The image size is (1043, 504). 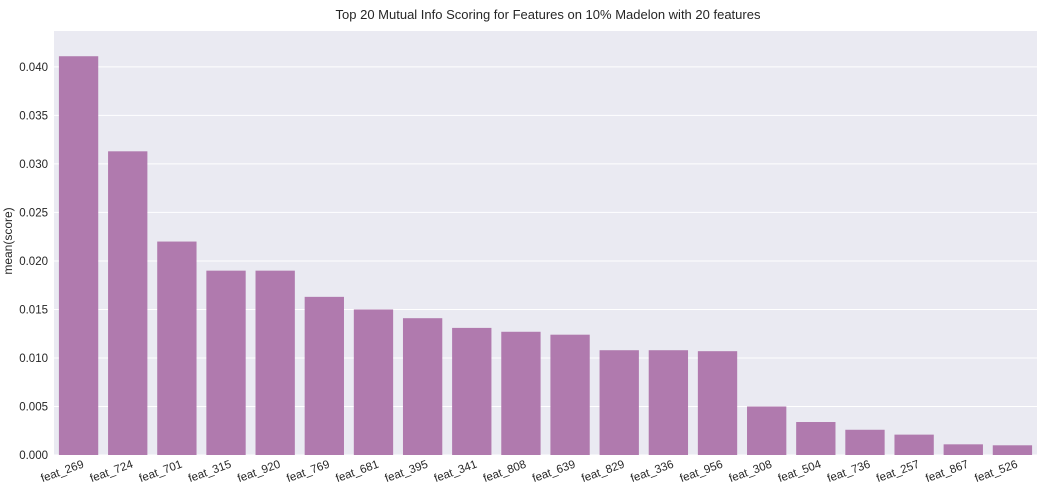 What do you see at coordinates (849, 472) in the screenshot?
I see `x-tick-label: feat_736` at bounding box center [849, 472].